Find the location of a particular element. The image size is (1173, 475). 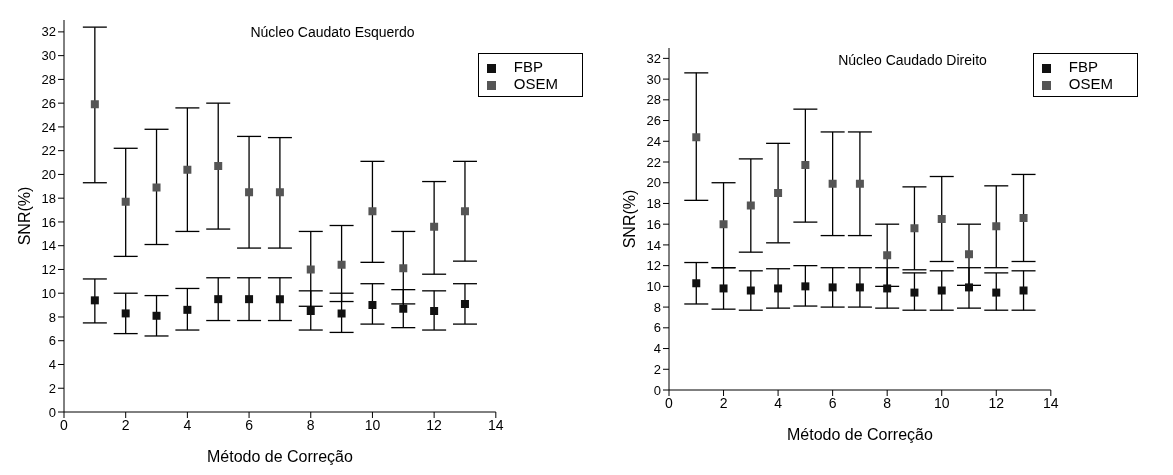

x-tick-label: 10 is located at coordinates (372, 424).